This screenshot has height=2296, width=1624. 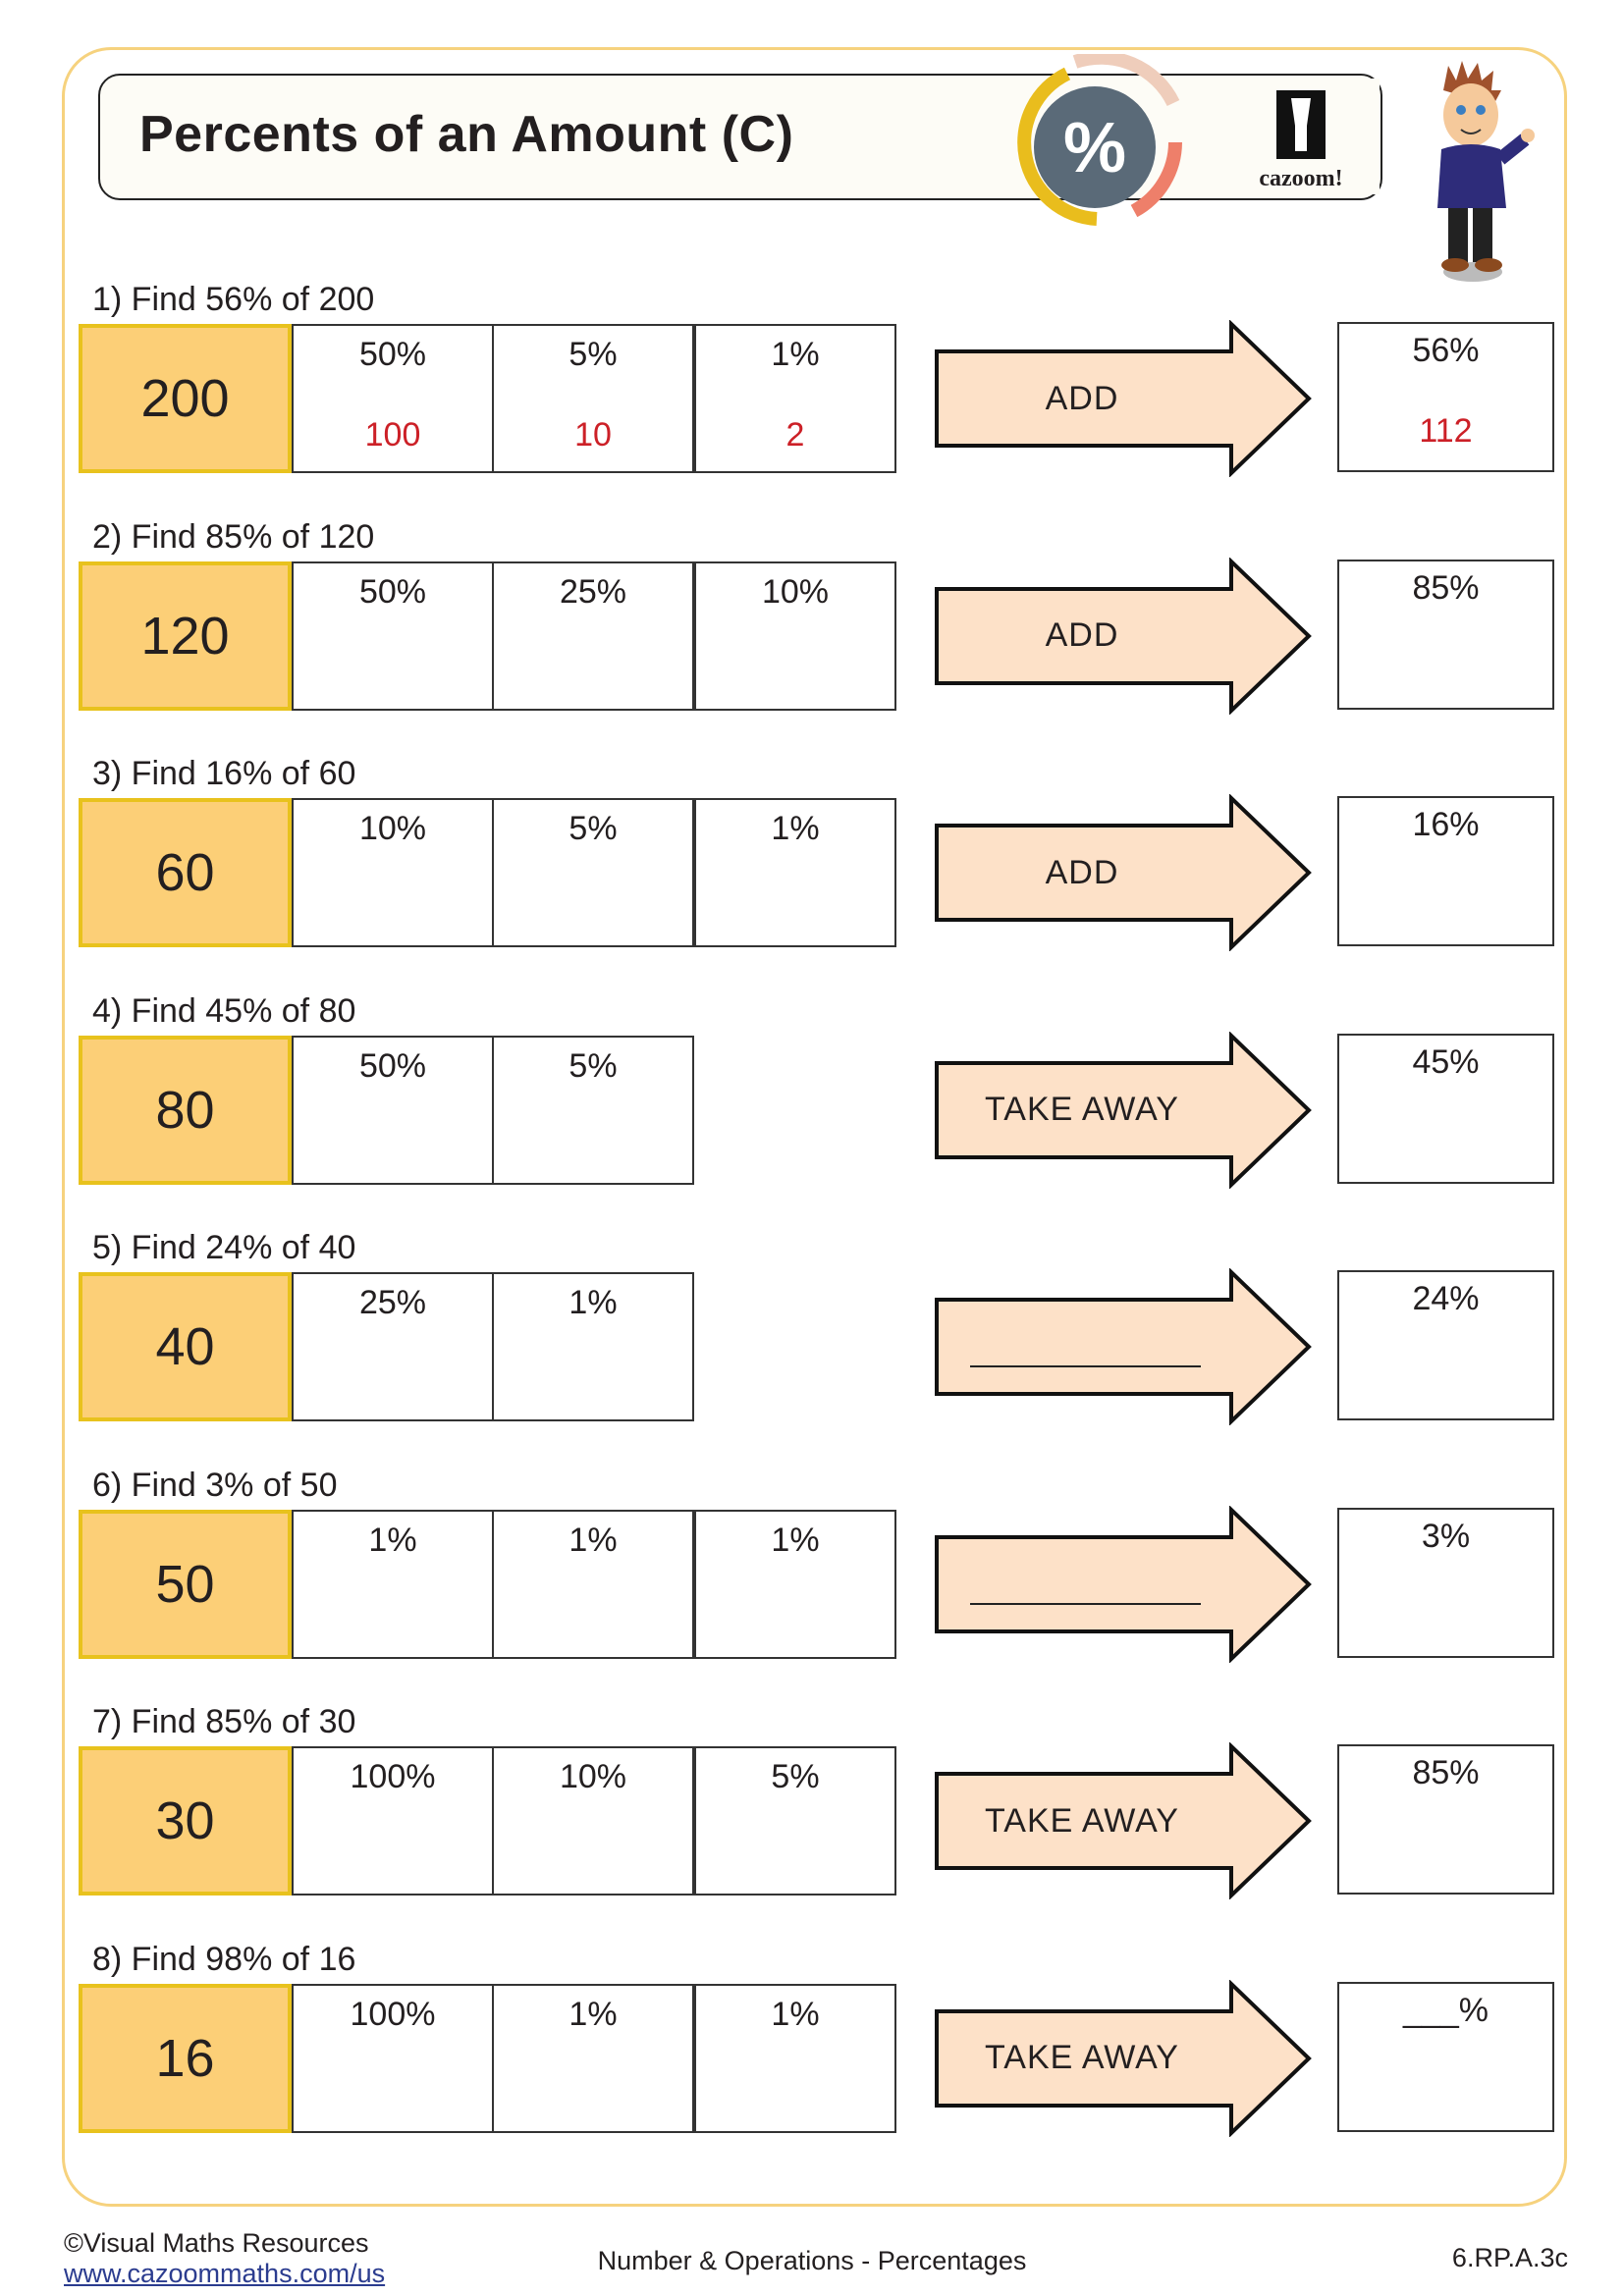 I want to click on amount-box: 200, so click(x=185, y=398).